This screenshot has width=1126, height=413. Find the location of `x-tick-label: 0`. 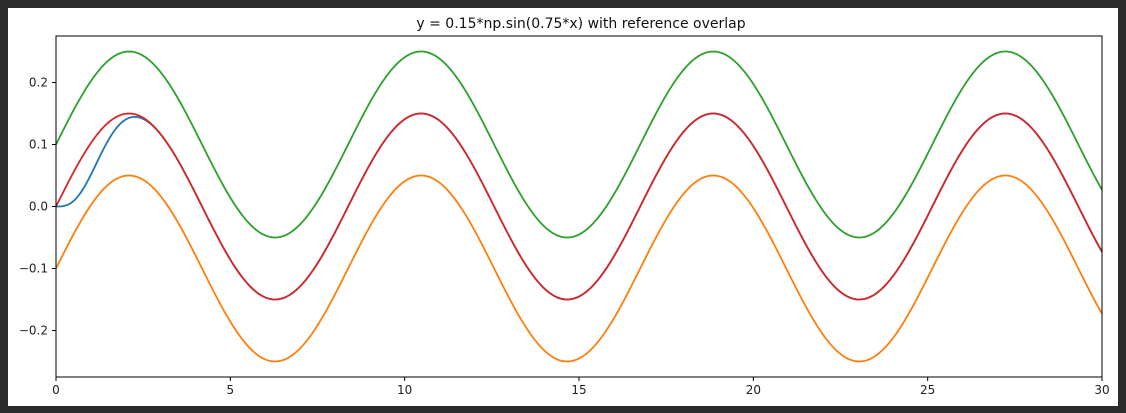

x-tick-label: 0 is located at coordinates (56, 390).